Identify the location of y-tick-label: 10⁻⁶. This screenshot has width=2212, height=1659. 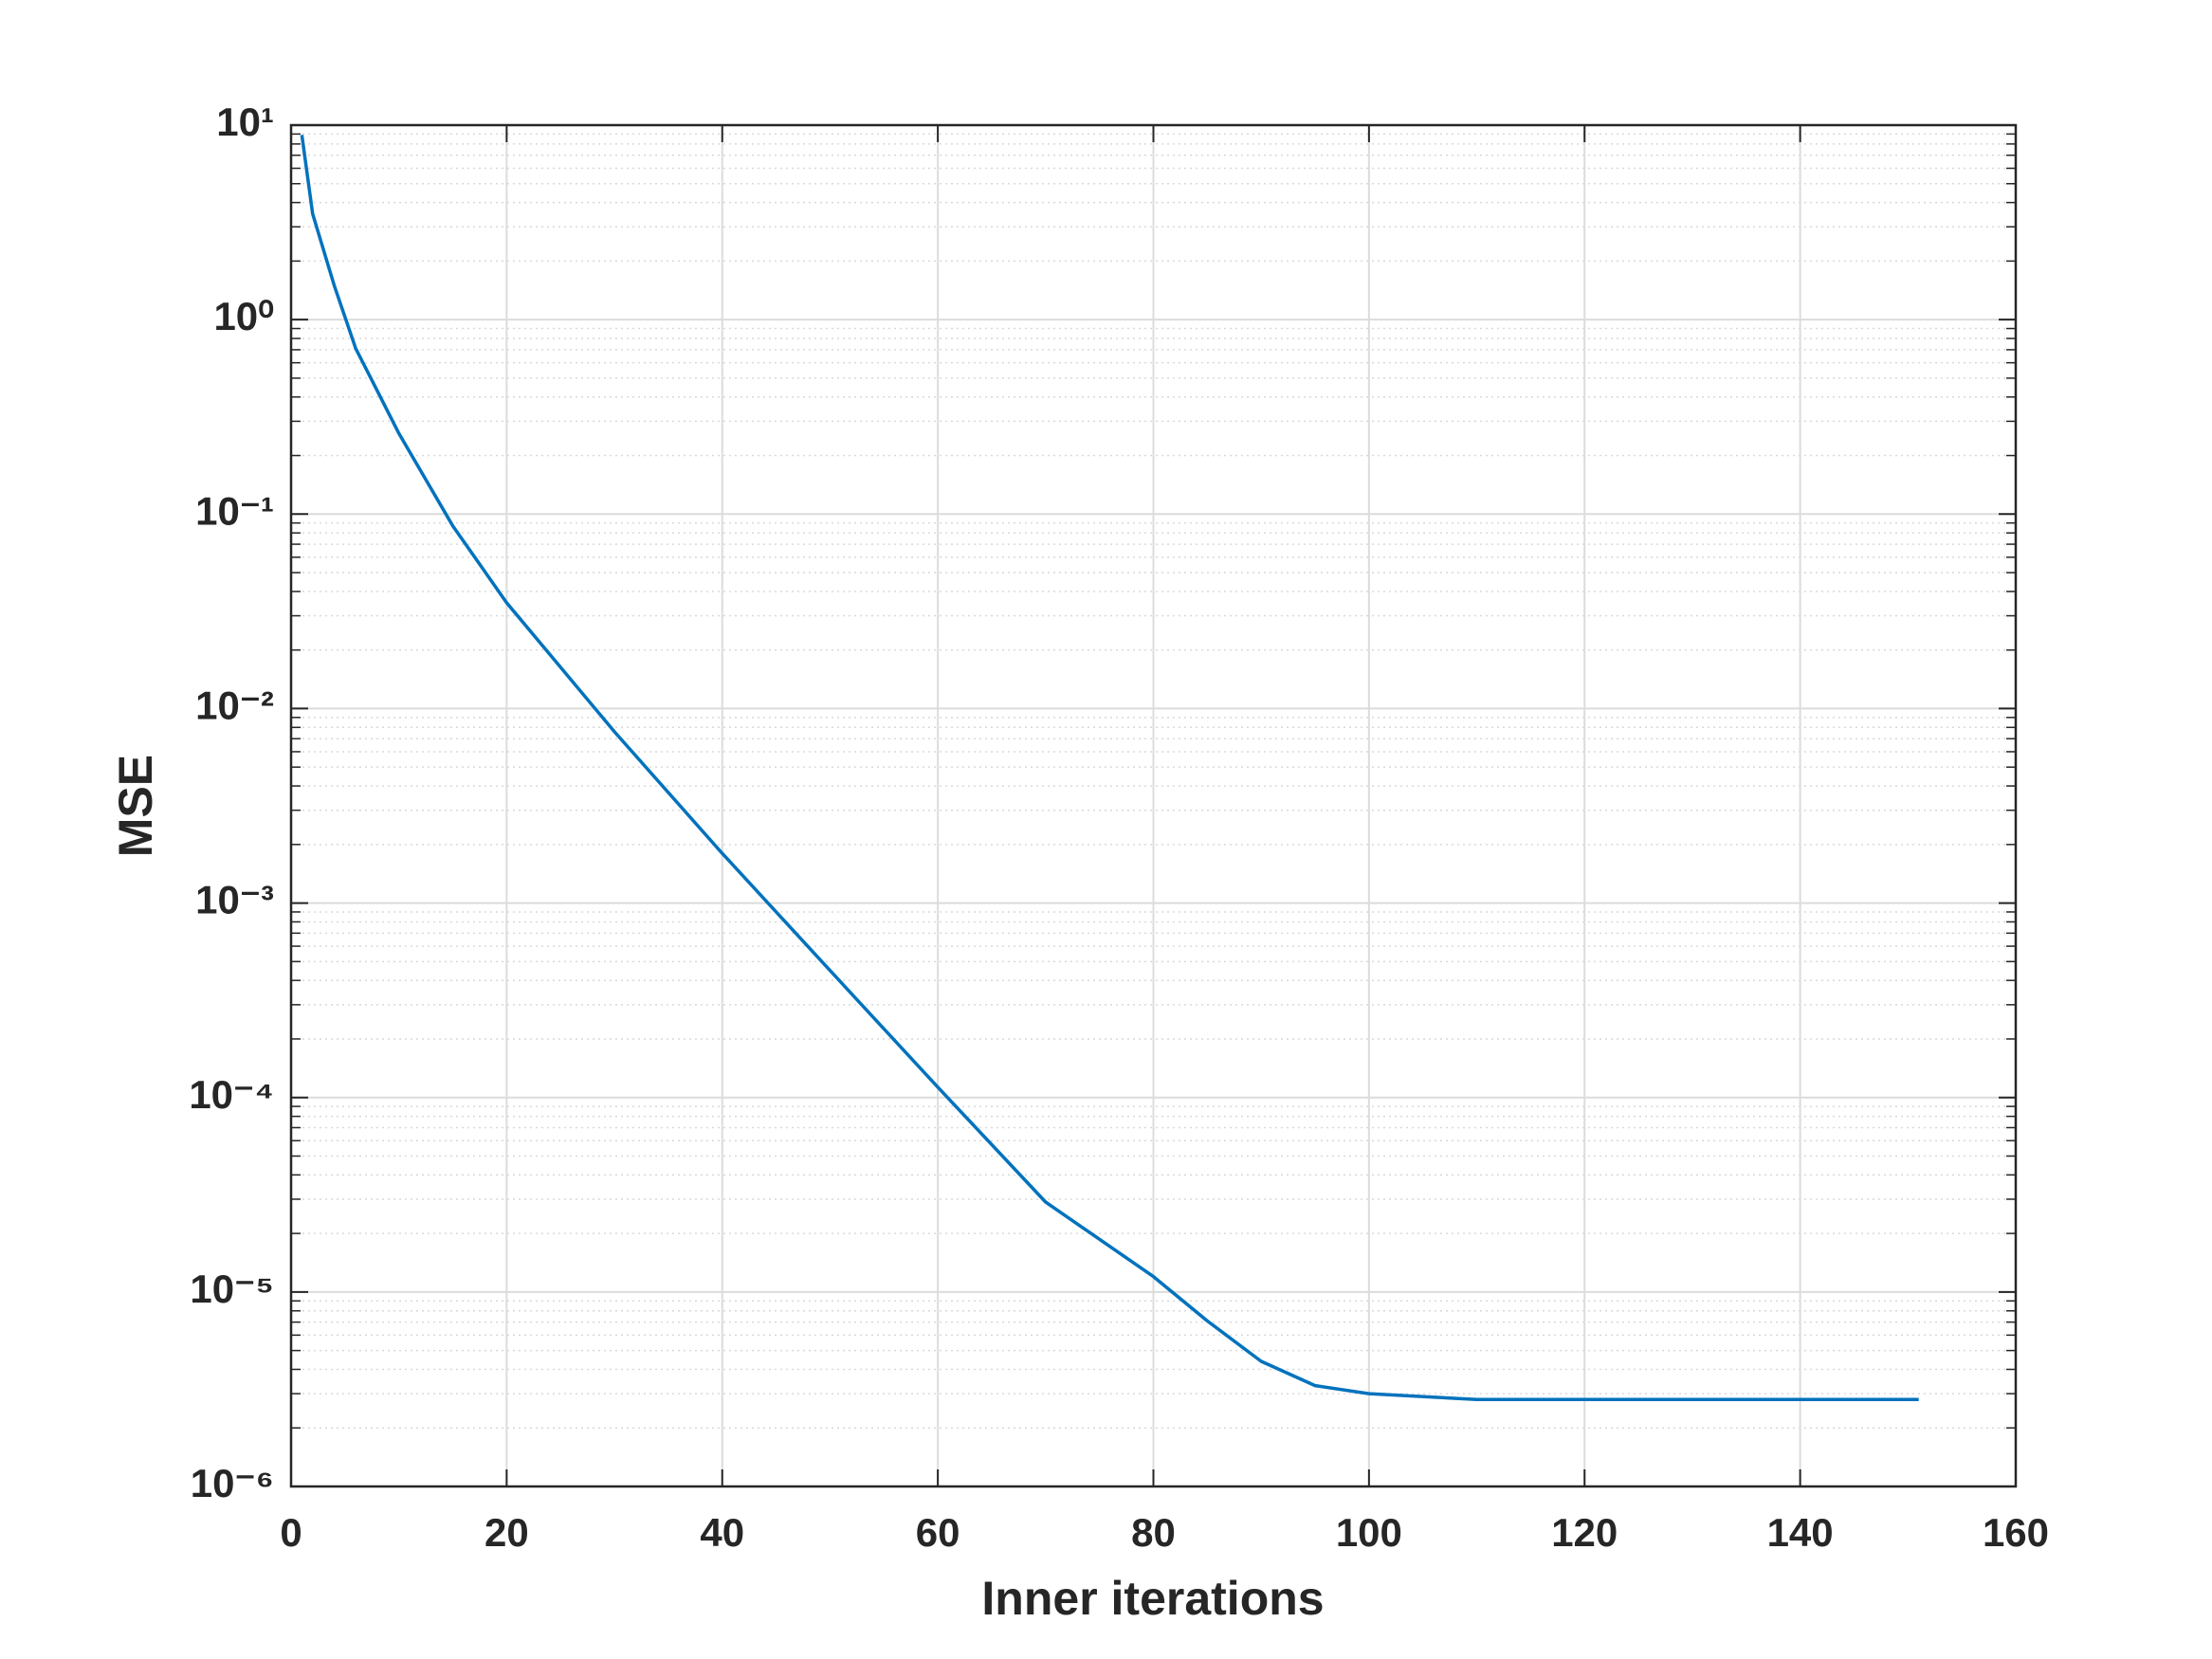
(232, 1483).